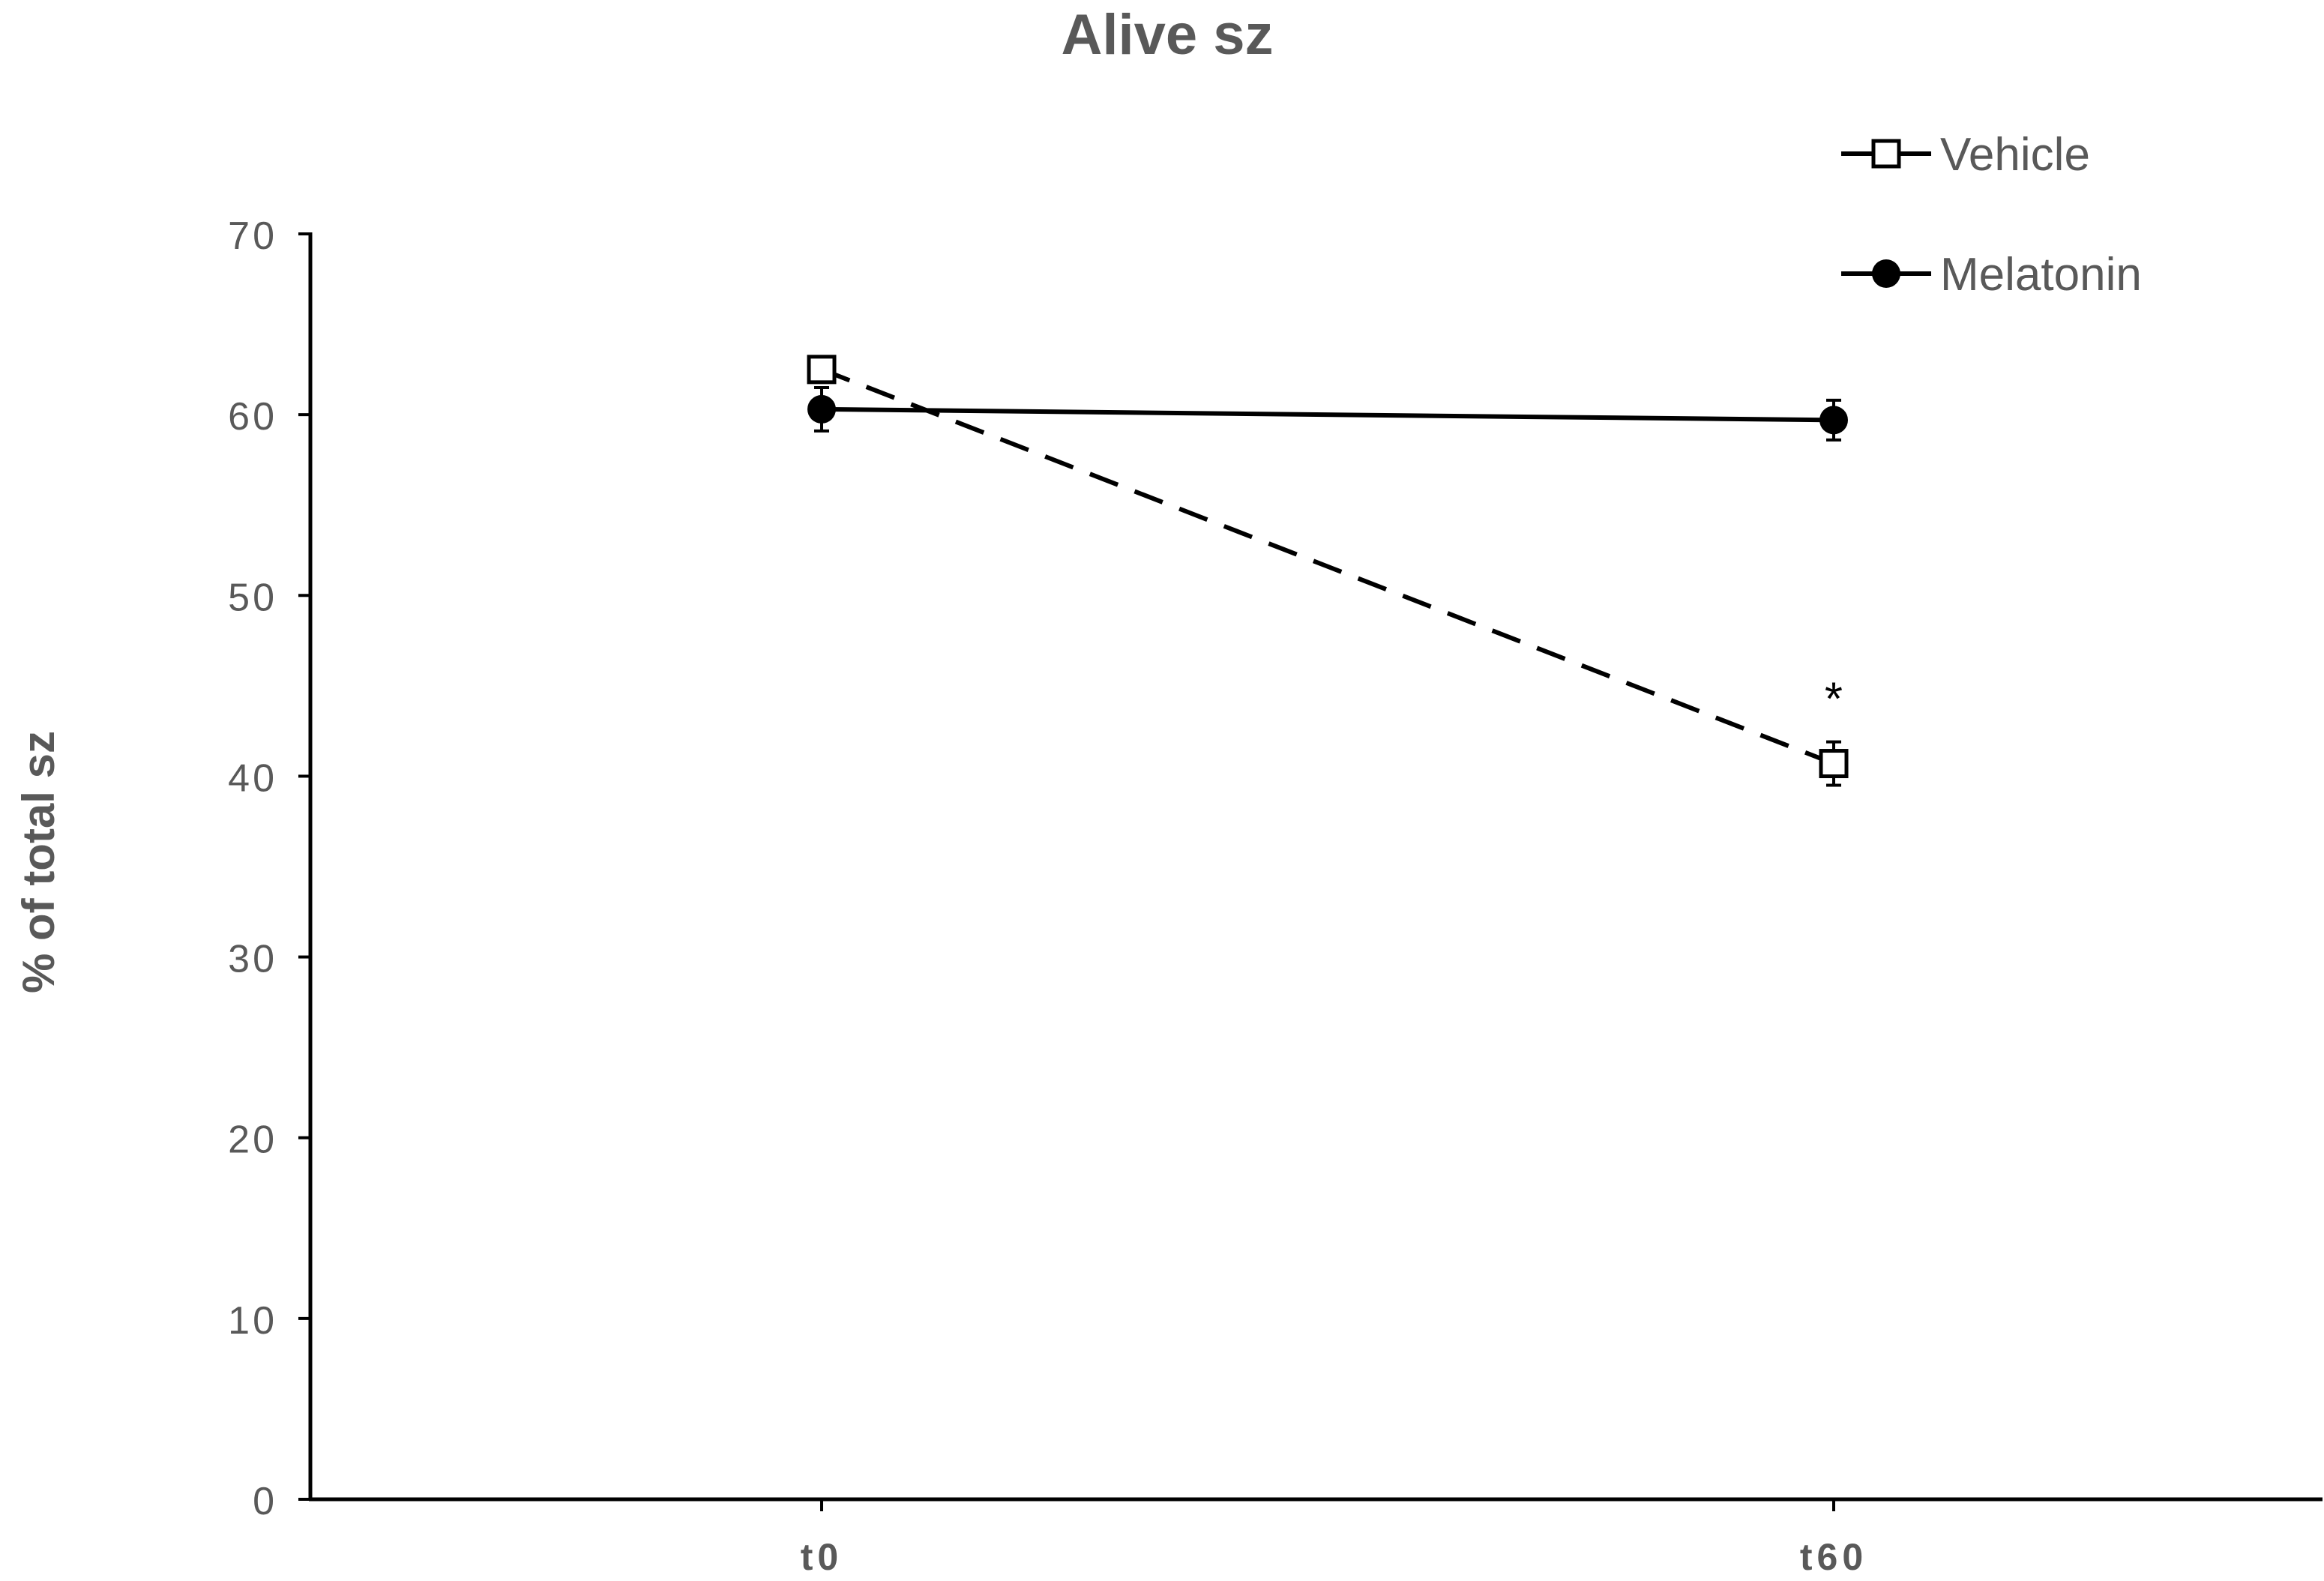 Image resolution: width=2324 pixels, height=1581 pixels. Describe the element at coordinates (252, 959) in the screenshot. I see `y-tick-label: 30` at that location.